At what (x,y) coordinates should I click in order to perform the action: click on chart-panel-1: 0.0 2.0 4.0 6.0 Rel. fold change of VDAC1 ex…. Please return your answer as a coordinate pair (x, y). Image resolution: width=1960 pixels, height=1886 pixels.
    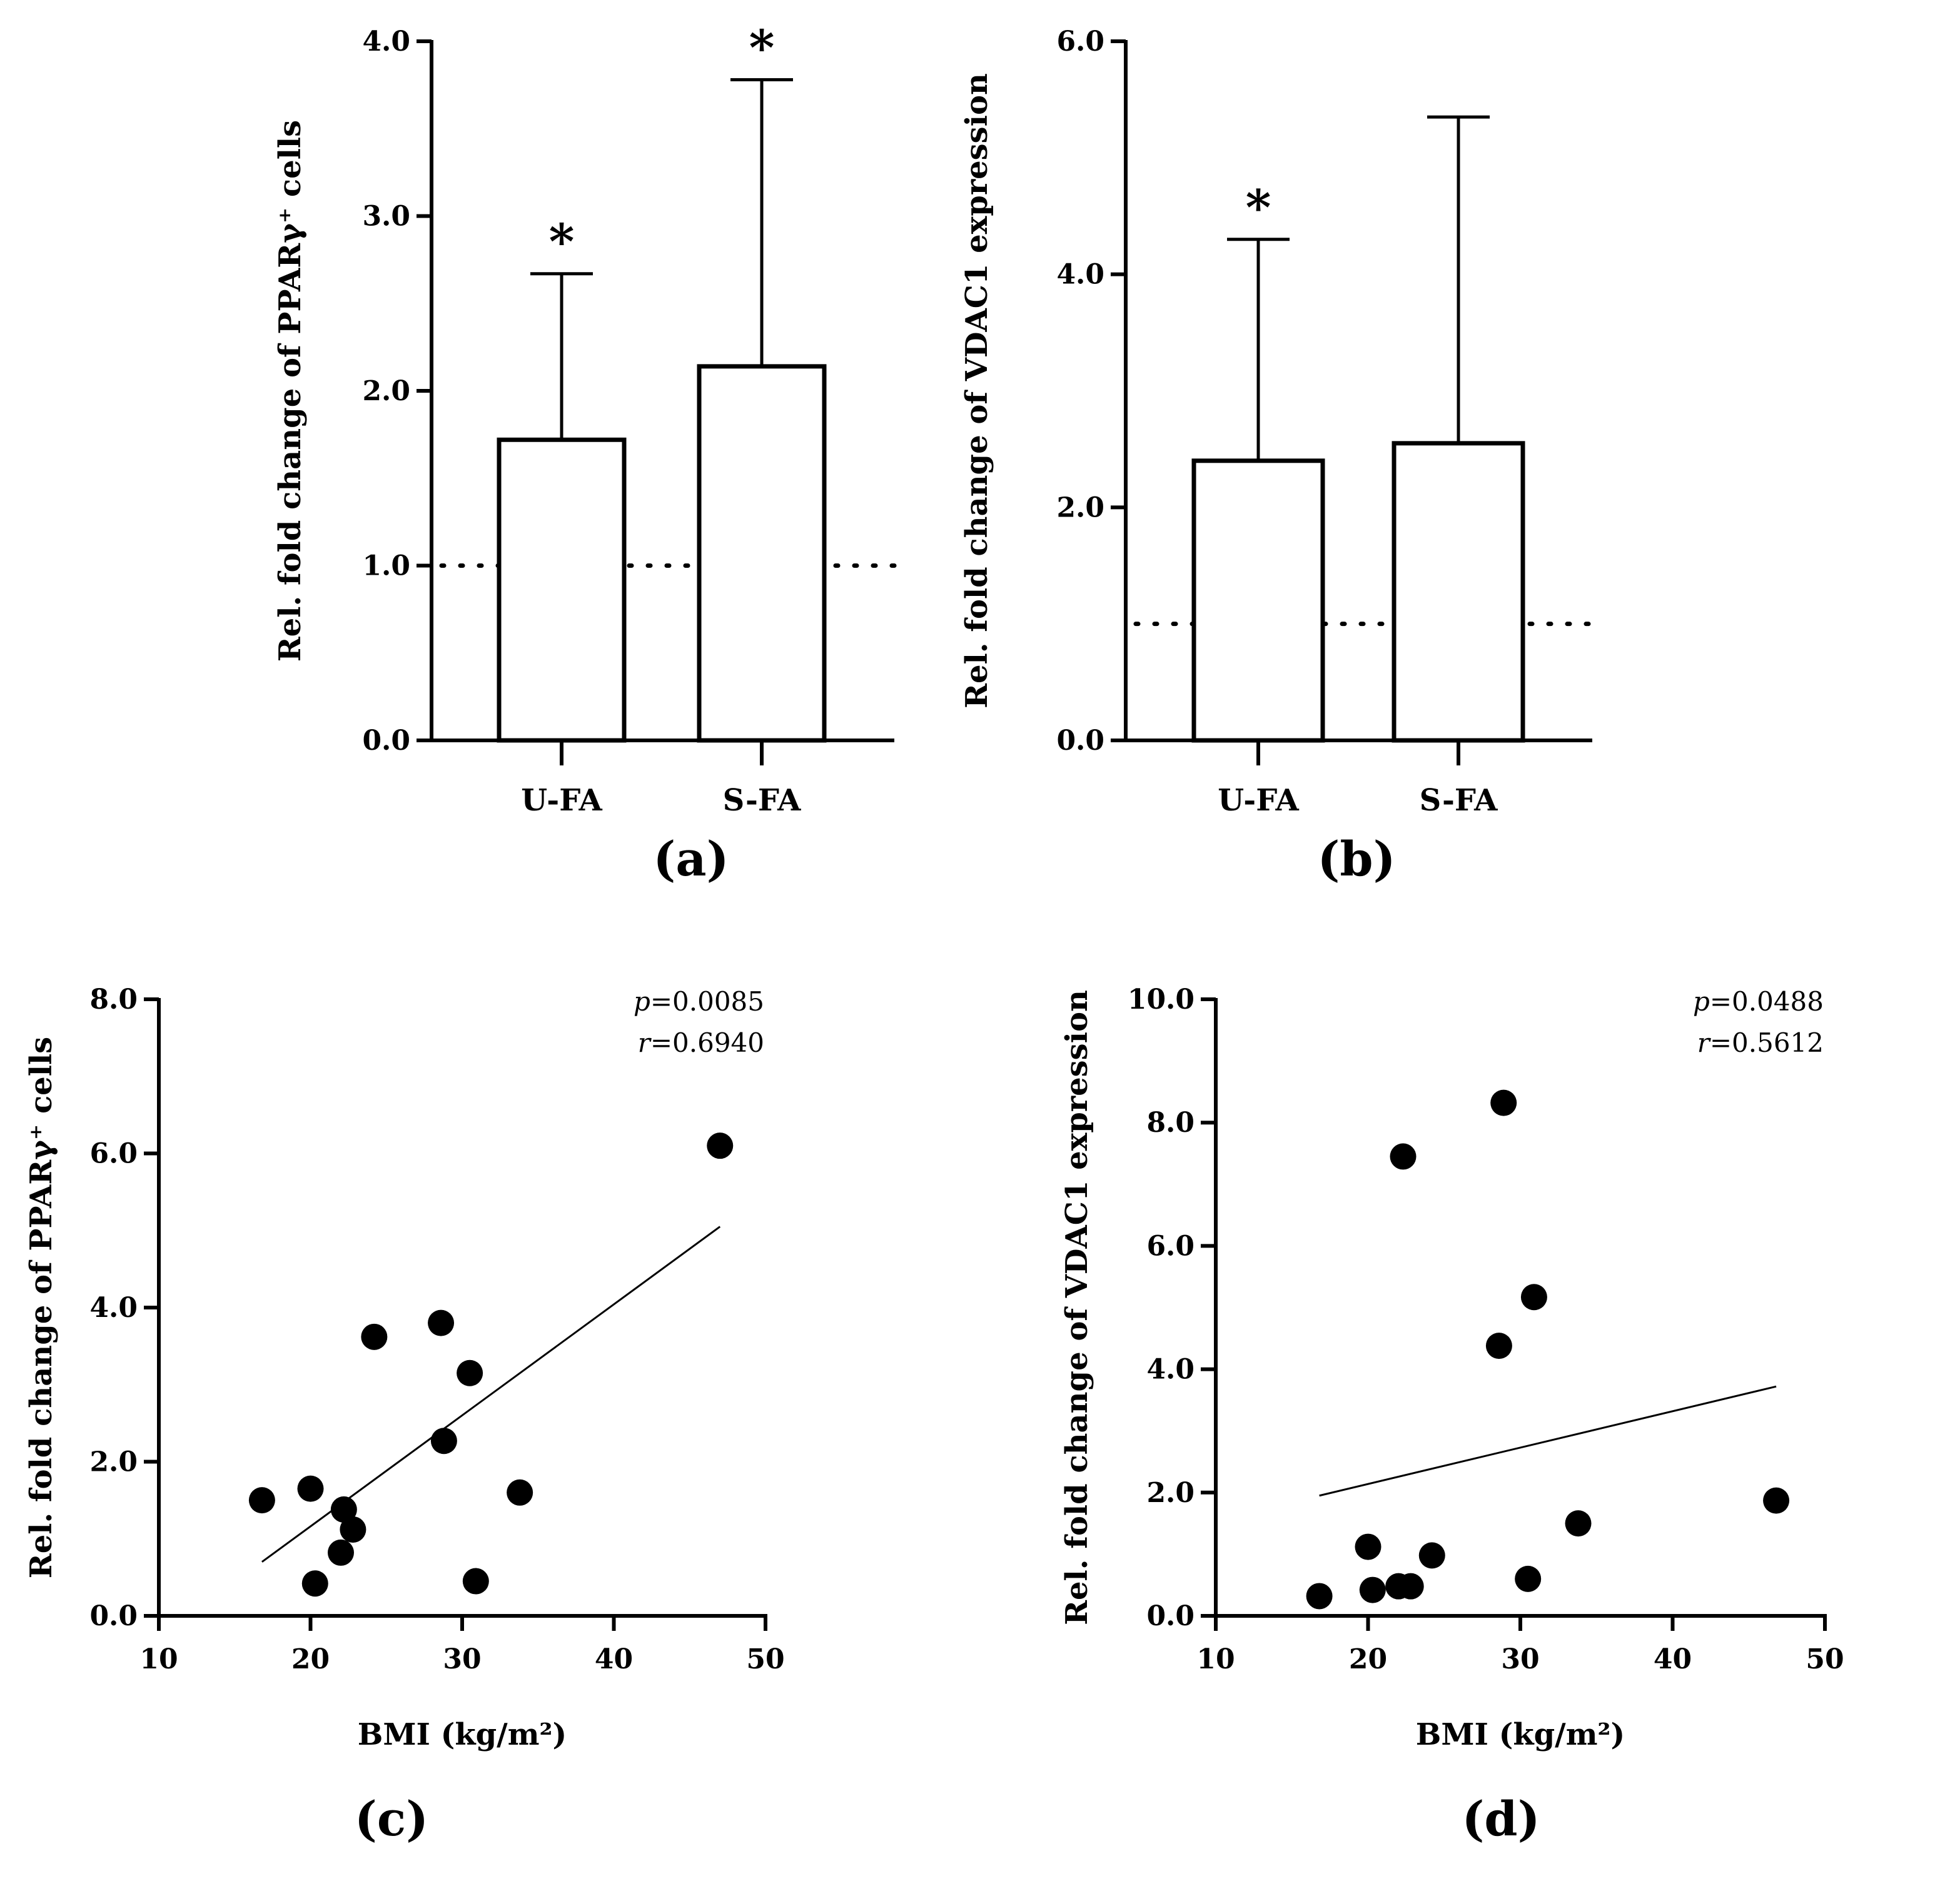
    Looking at the image, I should click on (1277, 456).